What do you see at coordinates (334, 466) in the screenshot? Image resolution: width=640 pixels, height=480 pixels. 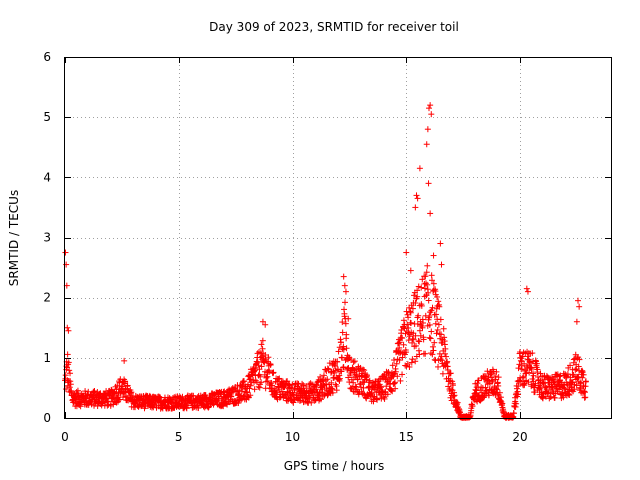 I see `x-axis-label: GPS time / hours` at bounding box center [334, 466].